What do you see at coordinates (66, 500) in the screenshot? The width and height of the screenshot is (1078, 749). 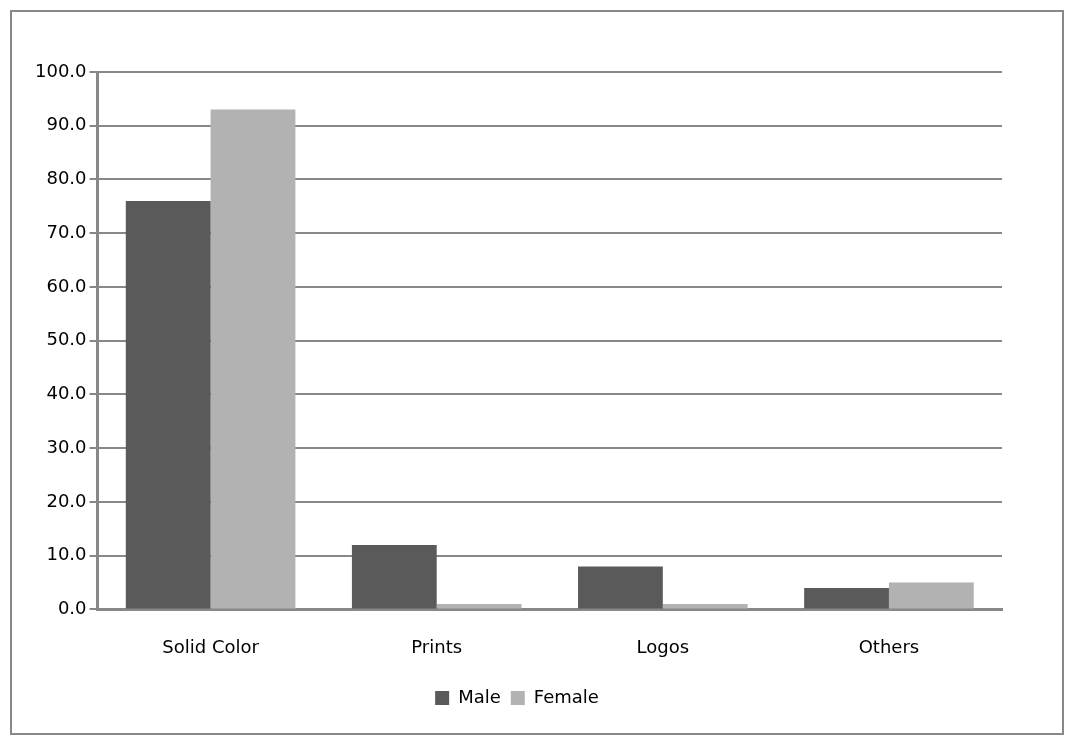 I see `y-tick-label: 20.0` at bounding box center [66, 500].